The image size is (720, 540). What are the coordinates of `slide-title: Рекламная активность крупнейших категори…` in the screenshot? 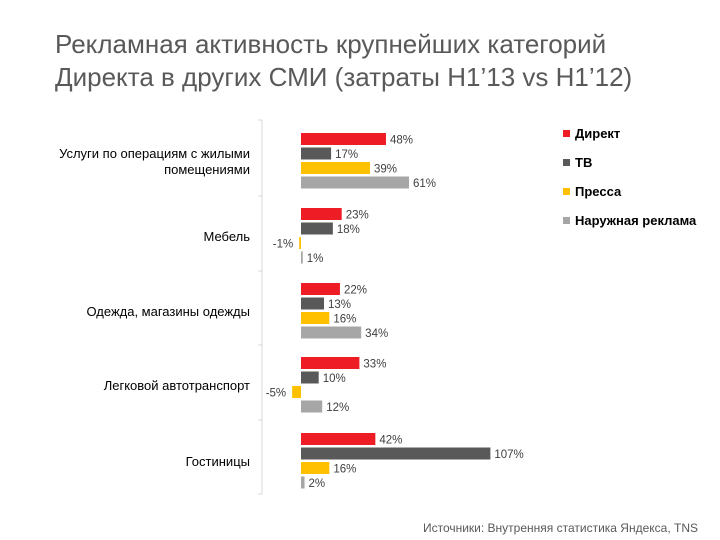 It's located at (375, 61).